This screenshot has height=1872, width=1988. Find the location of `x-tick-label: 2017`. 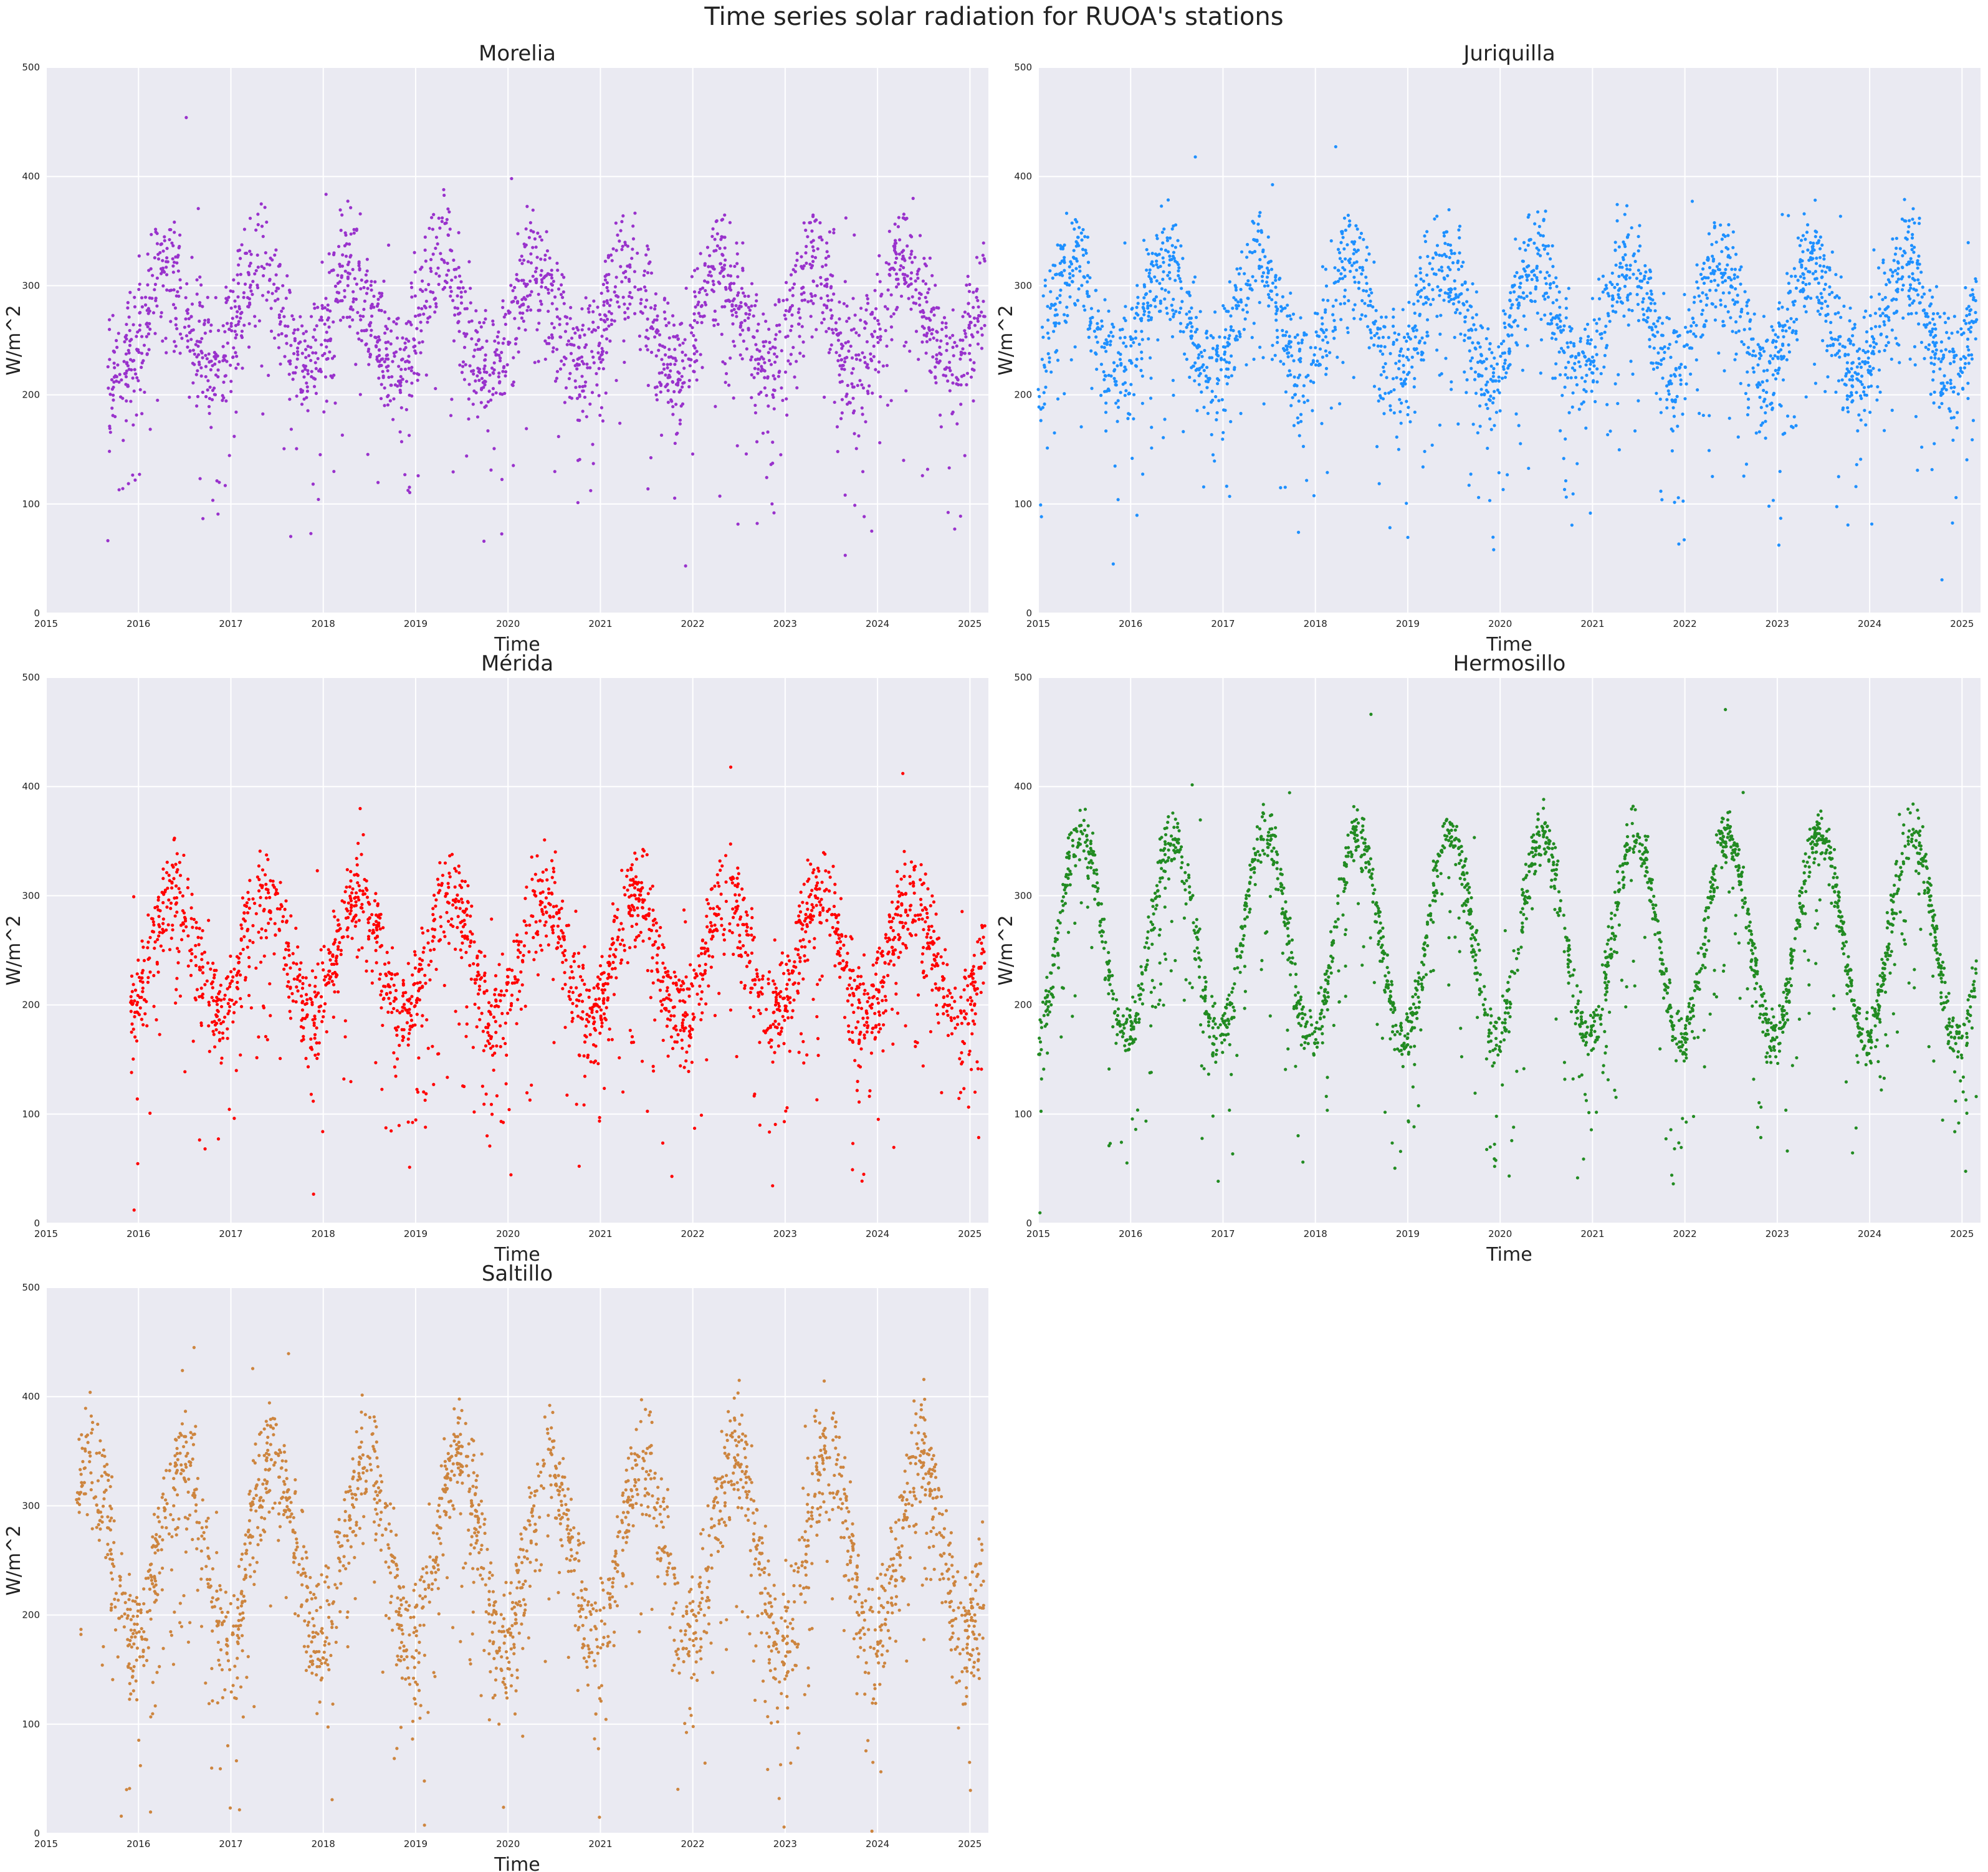

x-tick-label: 2017 is located at coordinates (231, 623).